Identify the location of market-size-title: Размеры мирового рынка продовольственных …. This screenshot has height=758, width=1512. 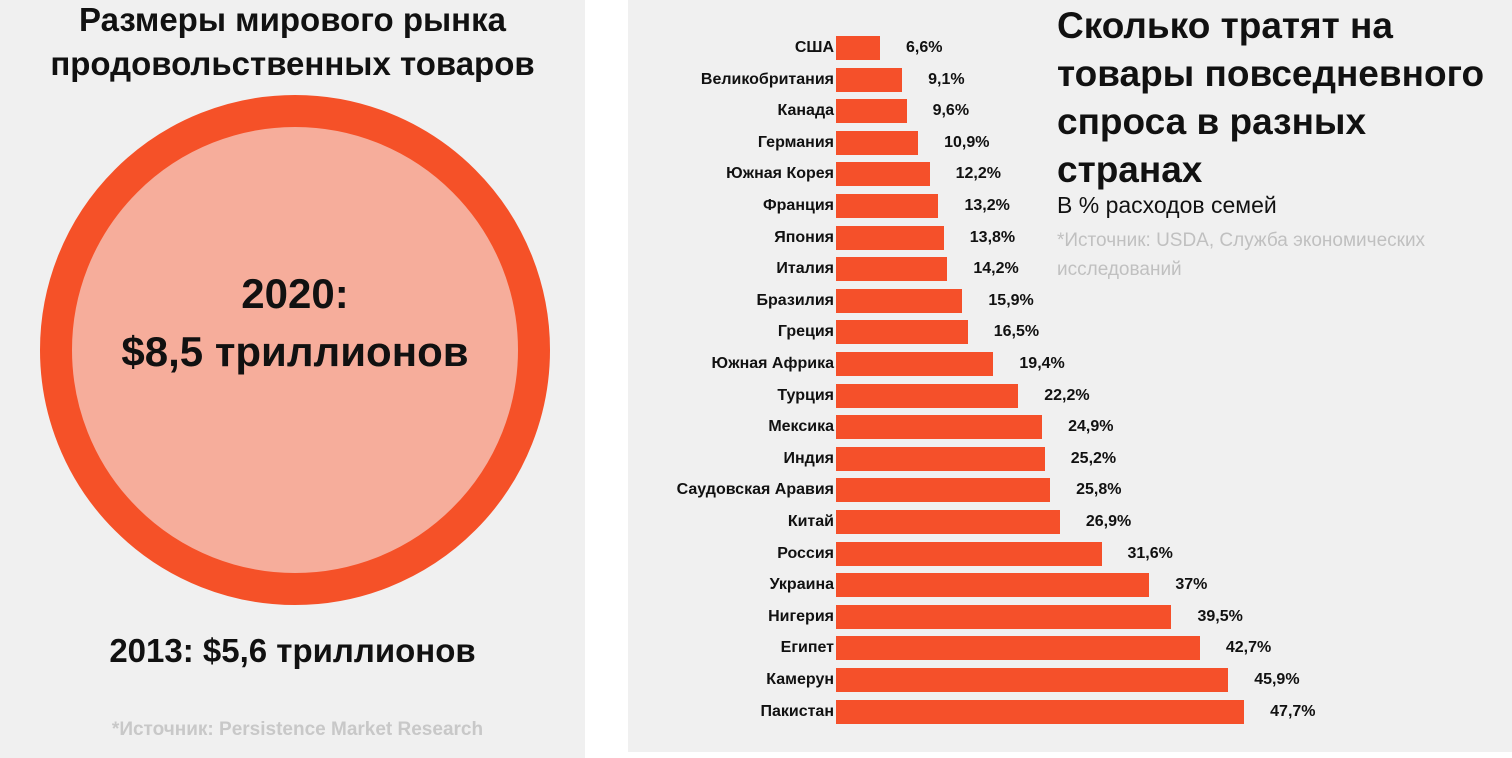
(292, 43).